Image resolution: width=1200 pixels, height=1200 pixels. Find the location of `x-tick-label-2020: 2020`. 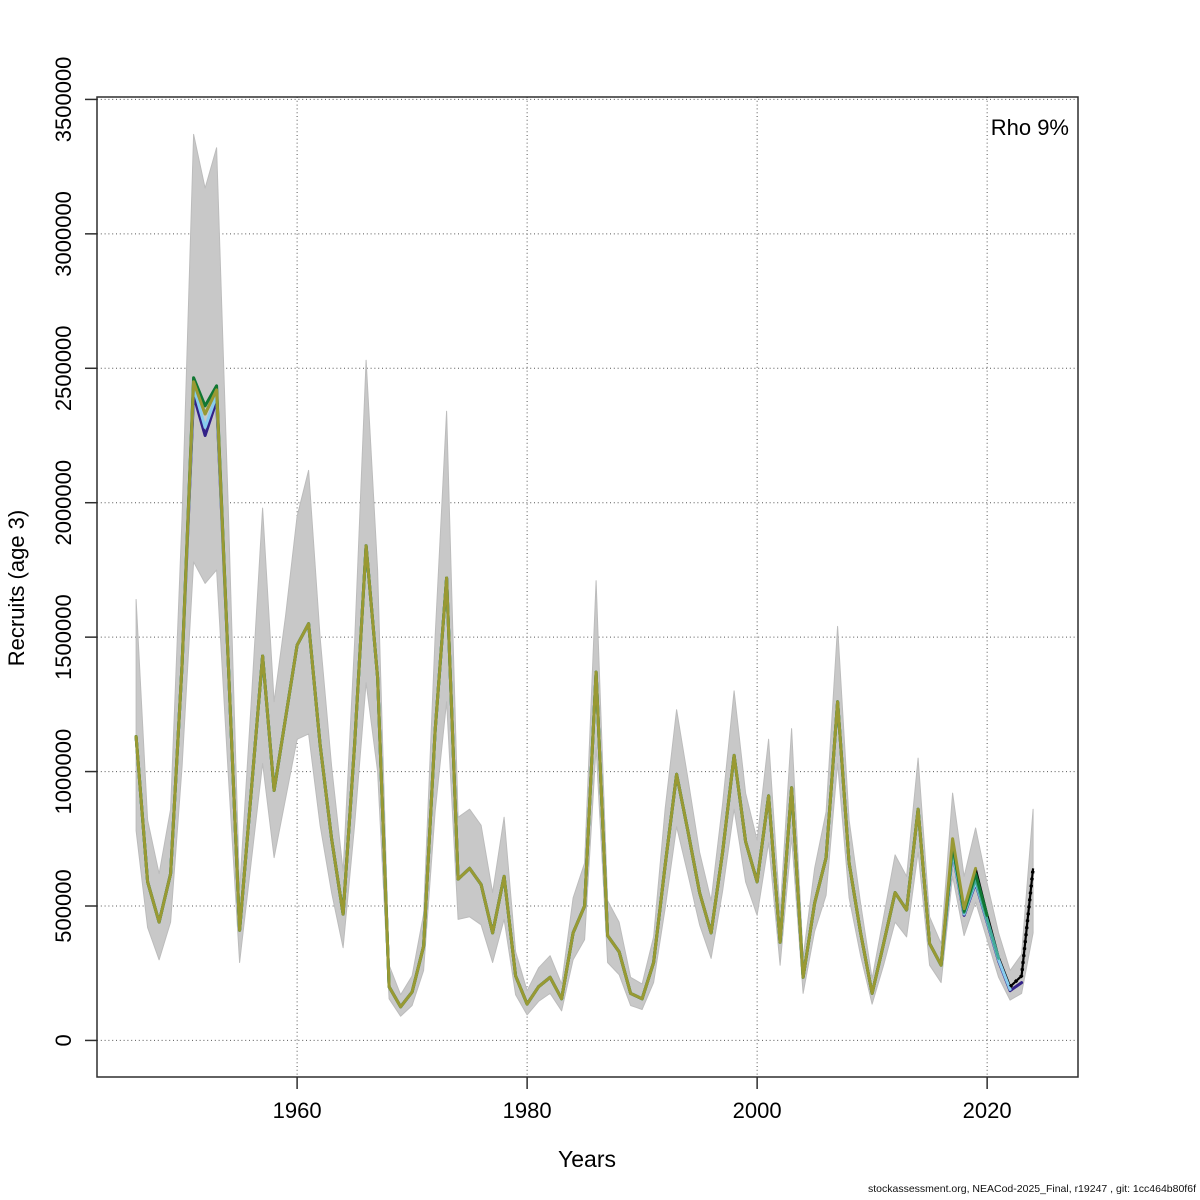

x-tick-label-2020: 2020 is located at coordinates (987, 1110).